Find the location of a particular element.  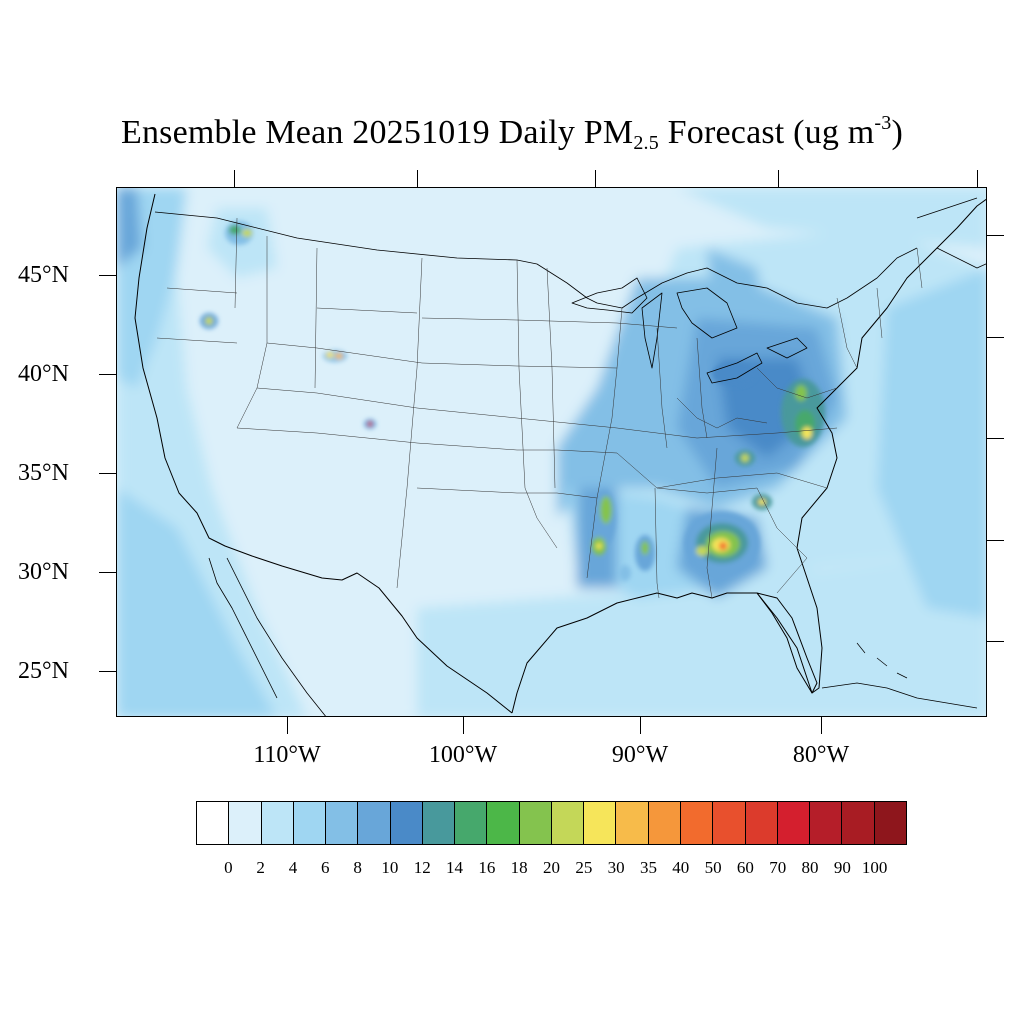

colorbar-label: 40 is located at coordinates (681, 867).